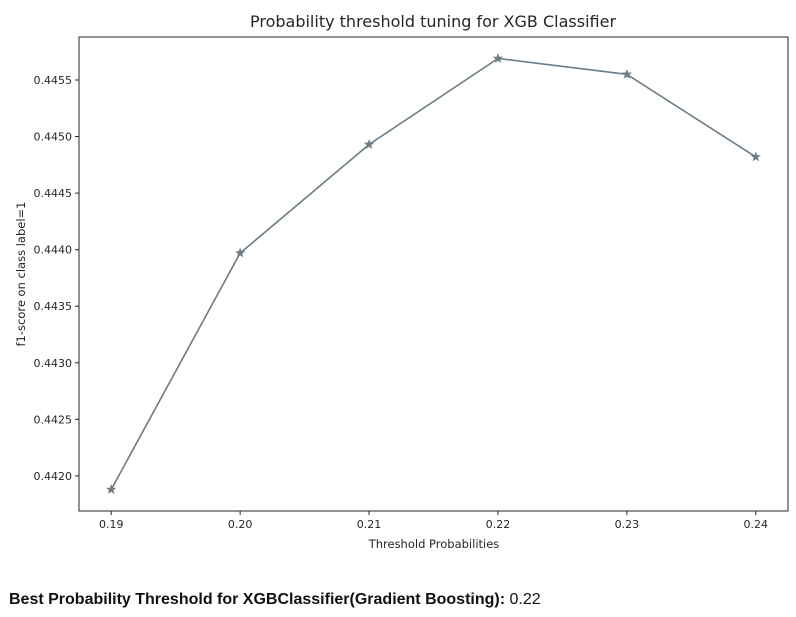  Describe the element at coordinates (53, 476) in the screenshot. I see `y-tick-label: 0.4420` at that location.